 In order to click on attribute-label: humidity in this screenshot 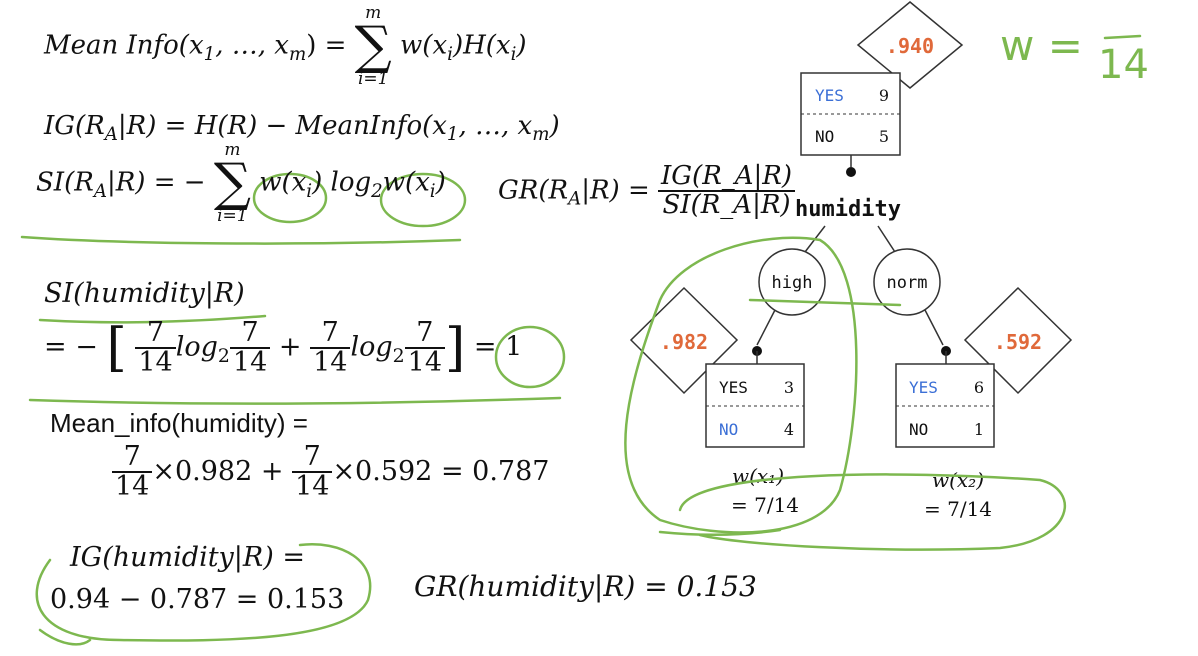, I will do `click(848, 209)`.